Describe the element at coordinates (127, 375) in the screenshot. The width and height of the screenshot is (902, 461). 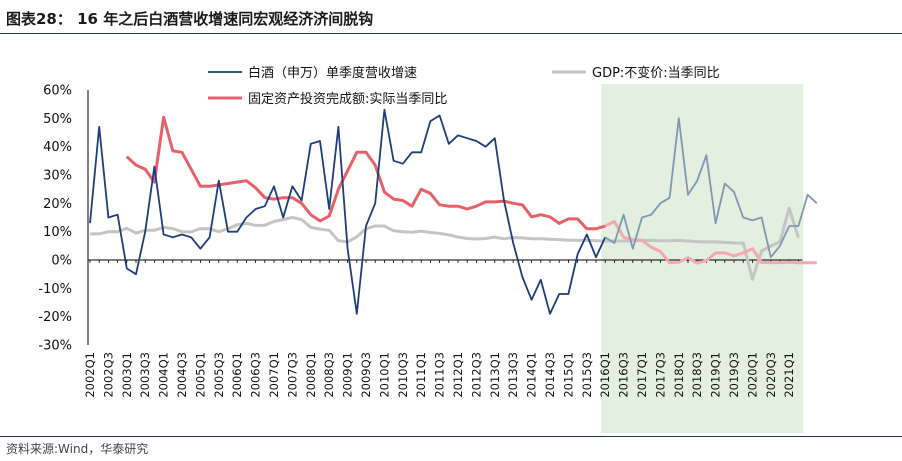
I see `x-tick-label: 2003Q1` at that location.